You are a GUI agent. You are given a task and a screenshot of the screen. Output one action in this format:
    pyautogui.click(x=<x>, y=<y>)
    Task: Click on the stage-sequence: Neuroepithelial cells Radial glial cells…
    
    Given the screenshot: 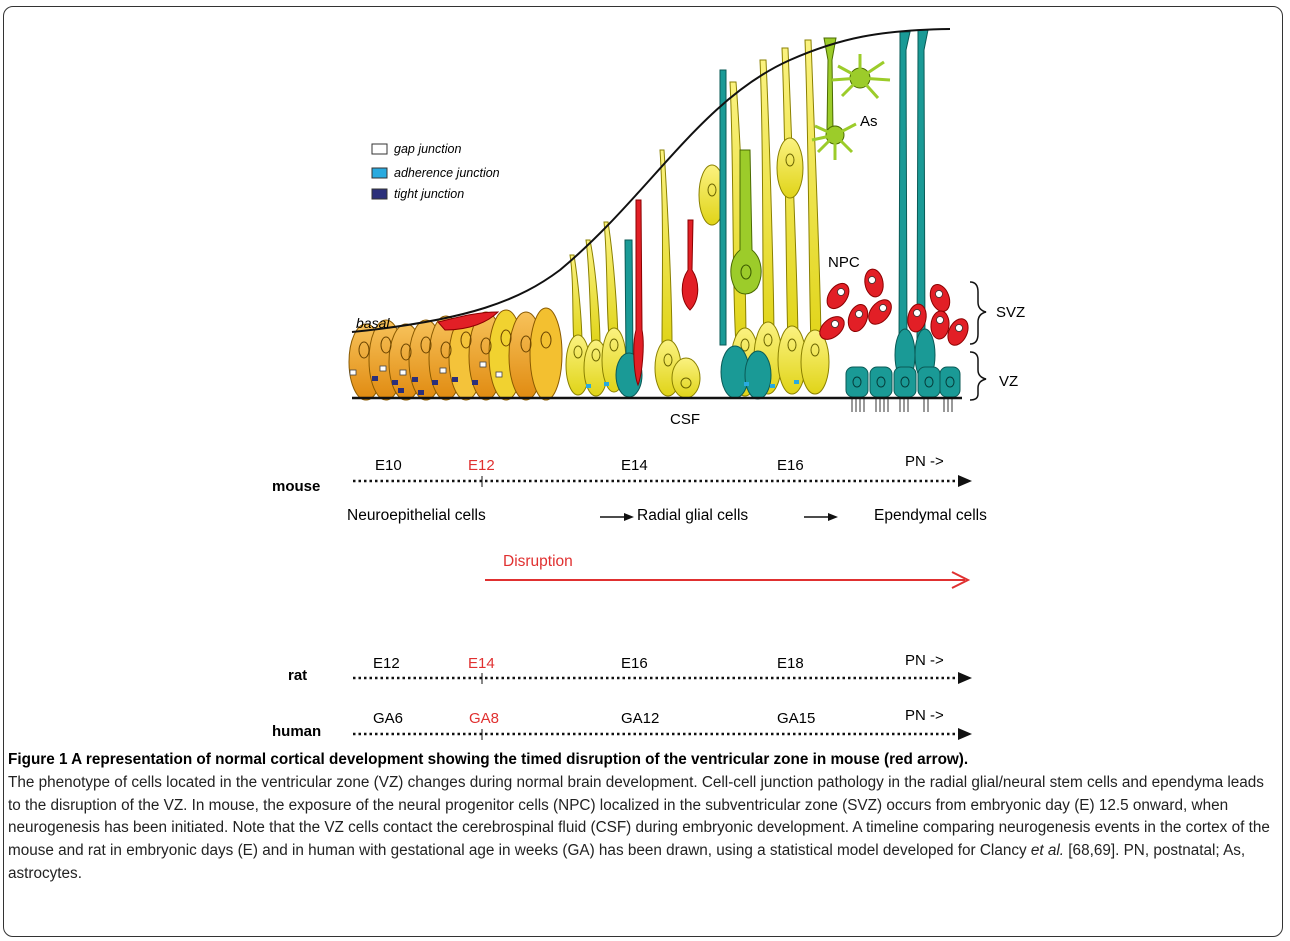 What is the action you would take?
    pyautogui.click(x=667, y=515)
    